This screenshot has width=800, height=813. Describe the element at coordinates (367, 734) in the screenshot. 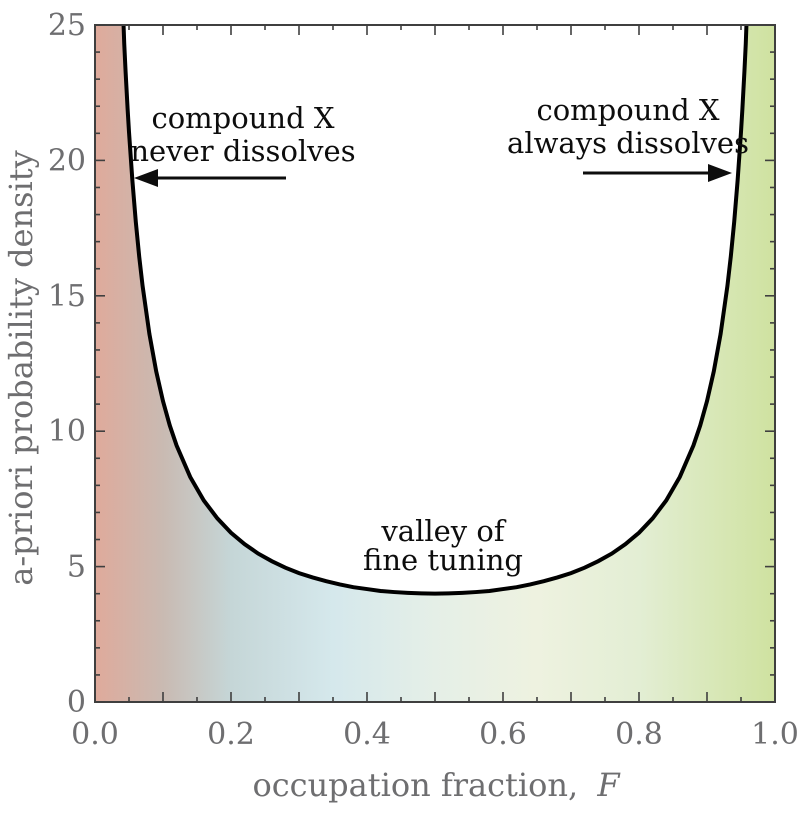

I see `x-tick-label: 0.4` at that location.